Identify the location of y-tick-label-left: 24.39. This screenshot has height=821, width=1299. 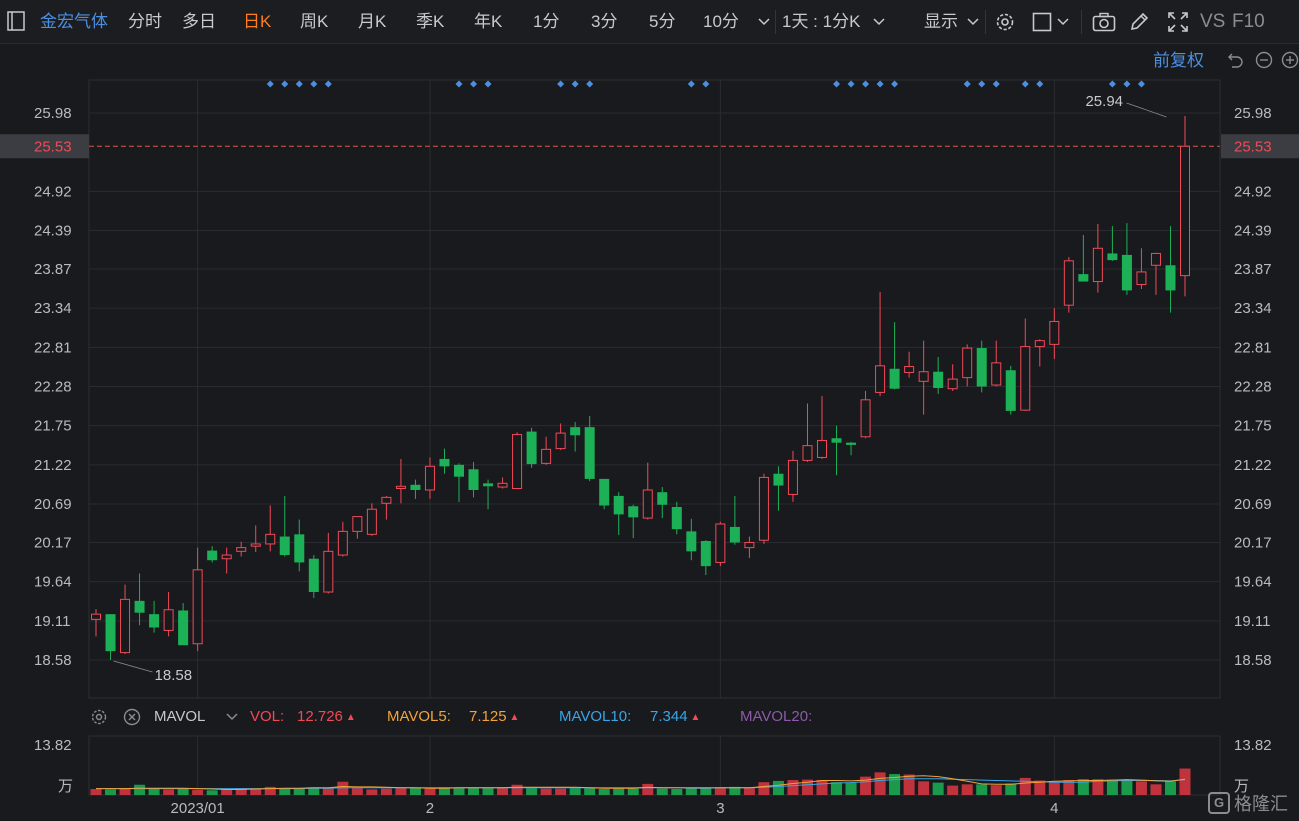
(53, 231).